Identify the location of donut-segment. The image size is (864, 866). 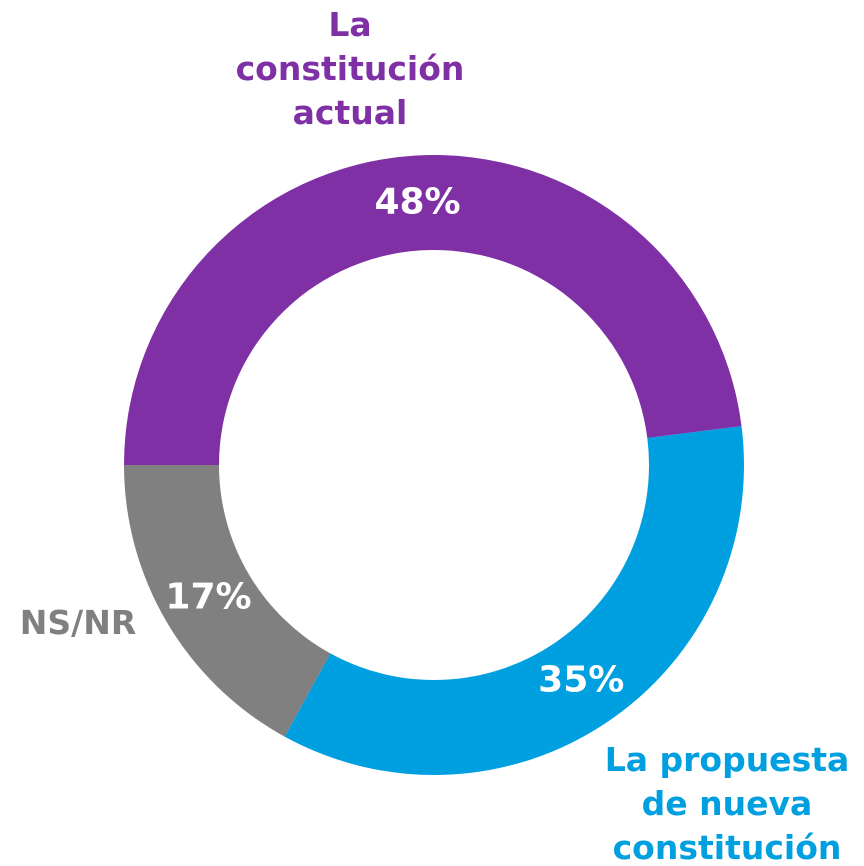
(227, 601).